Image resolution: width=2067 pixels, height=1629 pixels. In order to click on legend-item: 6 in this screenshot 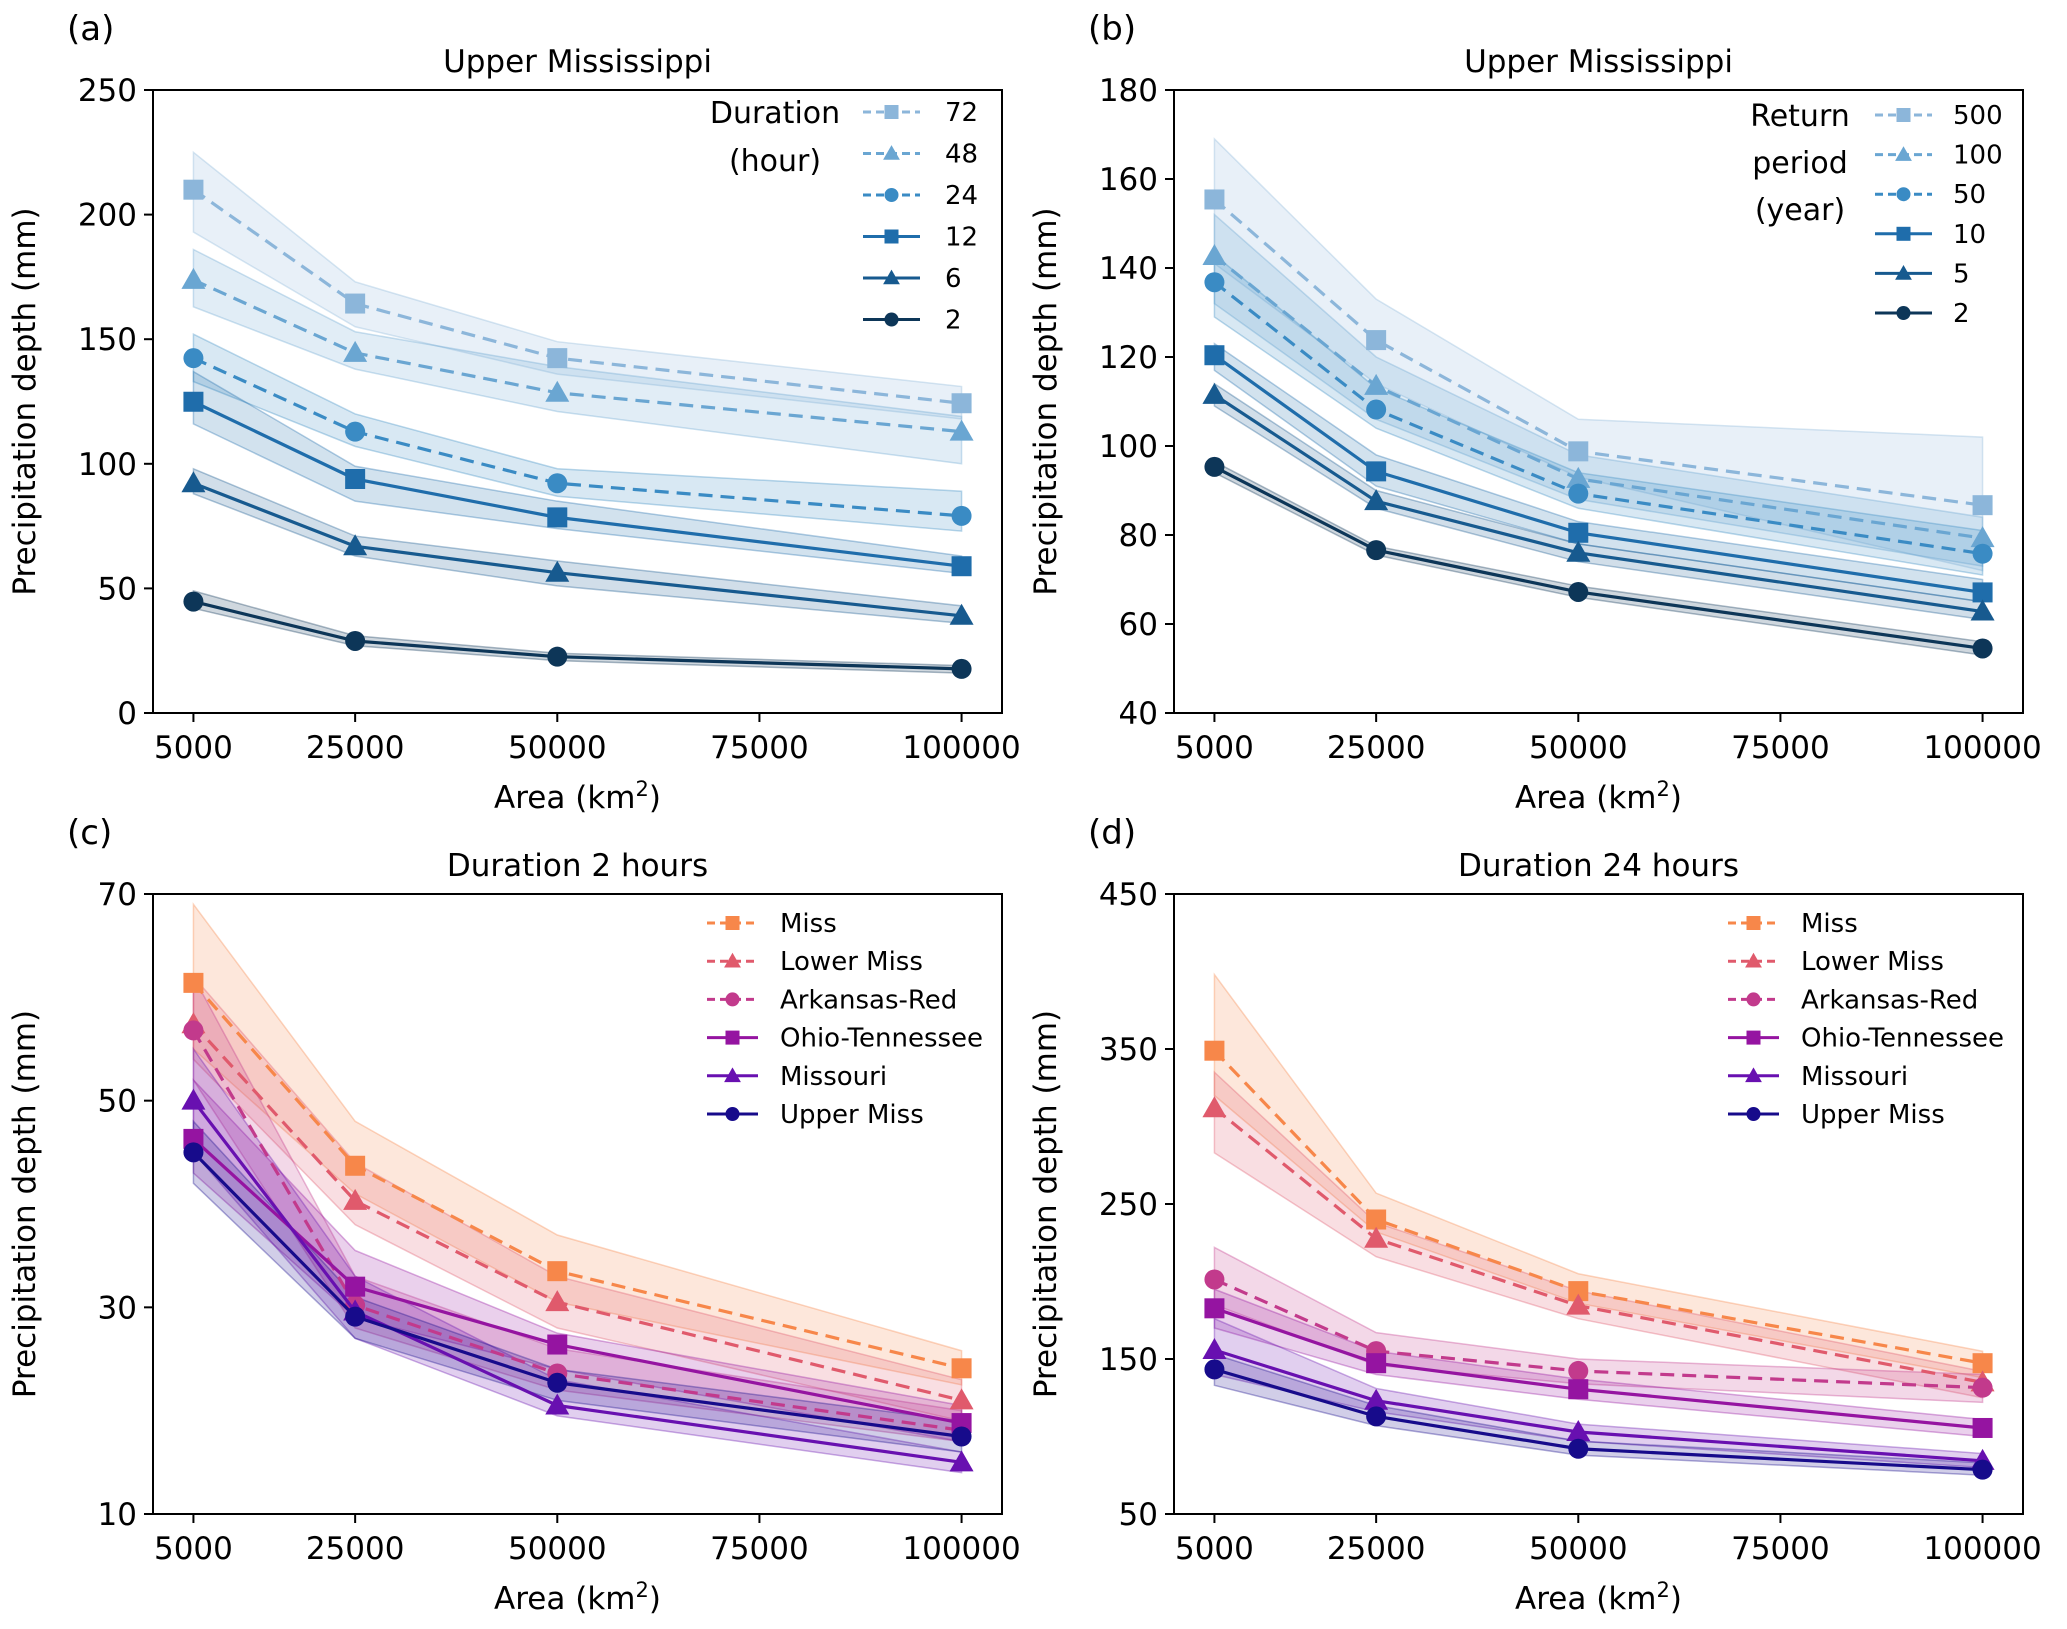, I will do `click(912, 279)`.